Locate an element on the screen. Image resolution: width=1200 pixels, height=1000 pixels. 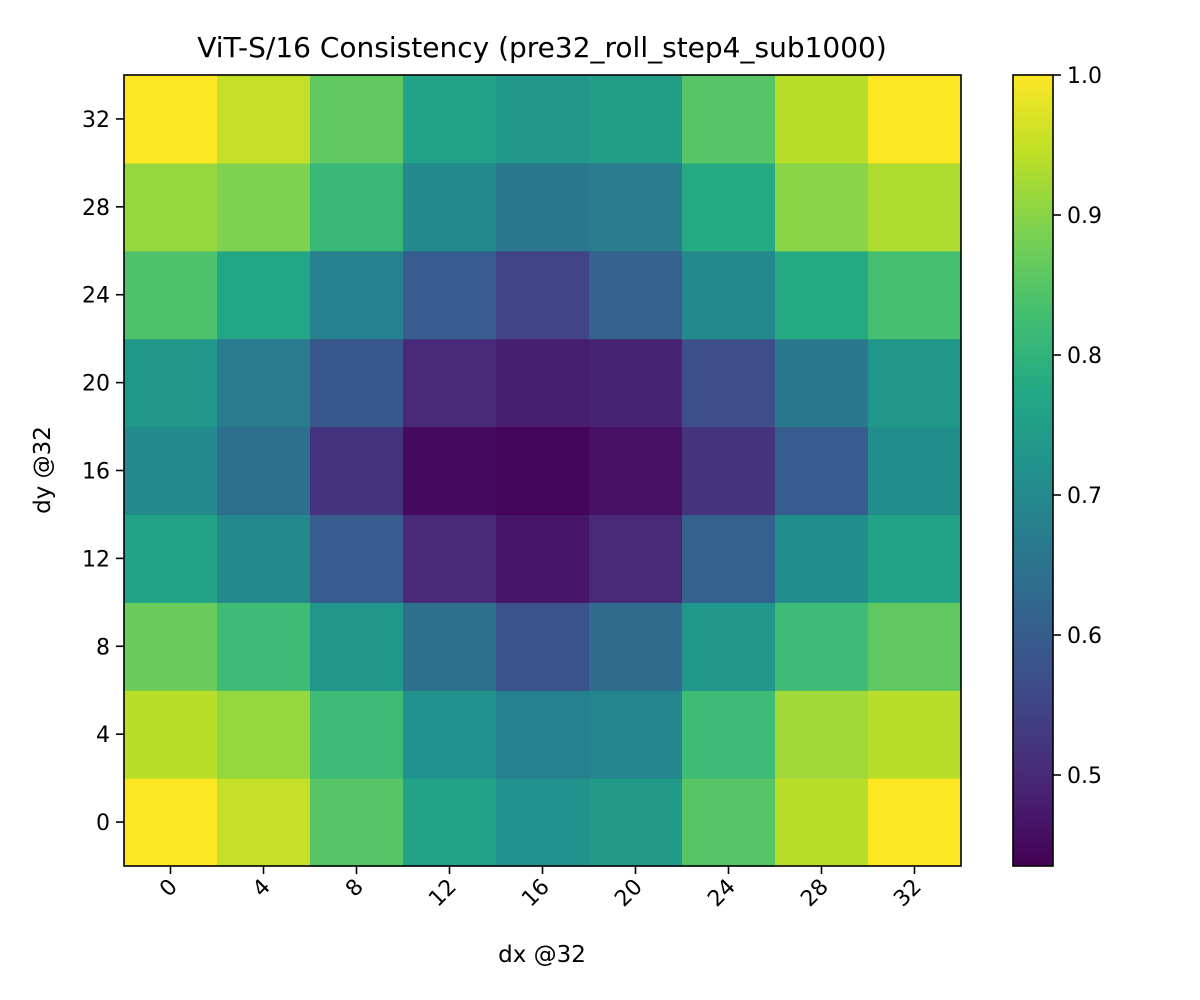
y-axis-ticks: 0 4 8 12 16 20 24 28 32 is located at coordinates (103, 472).